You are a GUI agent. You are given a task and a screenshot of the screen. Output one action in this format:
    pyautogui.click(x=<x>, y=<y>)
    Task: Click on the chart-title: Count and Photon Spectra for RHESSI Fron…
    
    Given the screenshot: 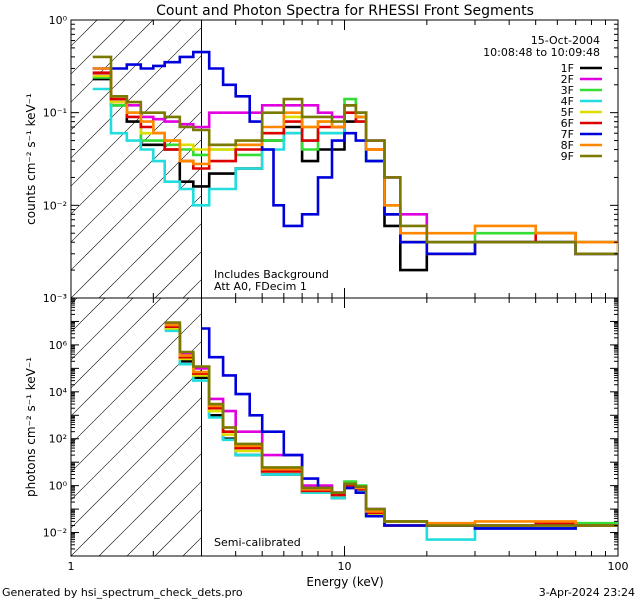 What is the action you would take?
    pyautogui.click(x=345, y=11)
    